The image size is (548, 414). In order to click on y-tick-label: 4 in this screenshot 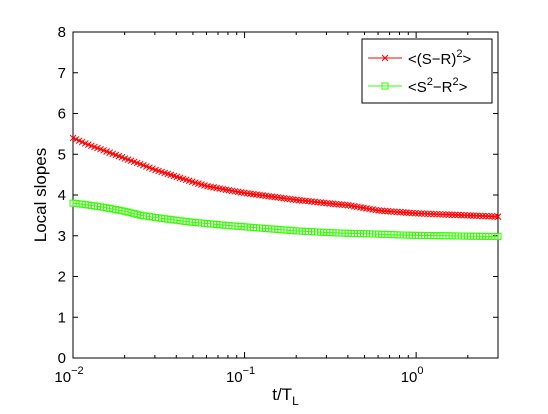, I will do `click(62, 195)`.